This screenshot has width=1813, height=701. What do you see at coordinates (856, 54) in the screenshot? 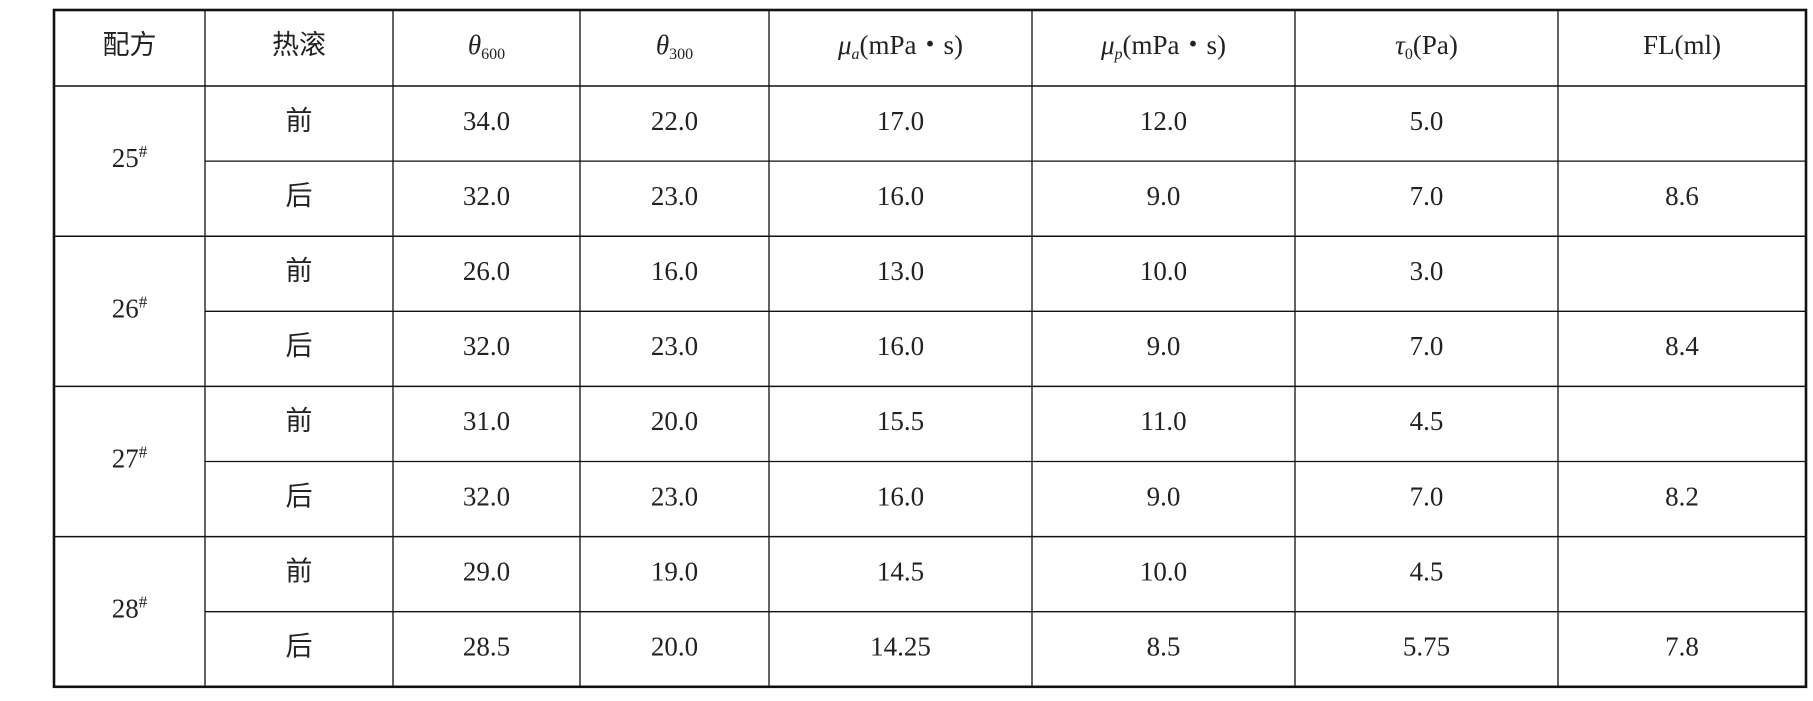
I see `header-subscript: a` at bounding box center [856, 54].